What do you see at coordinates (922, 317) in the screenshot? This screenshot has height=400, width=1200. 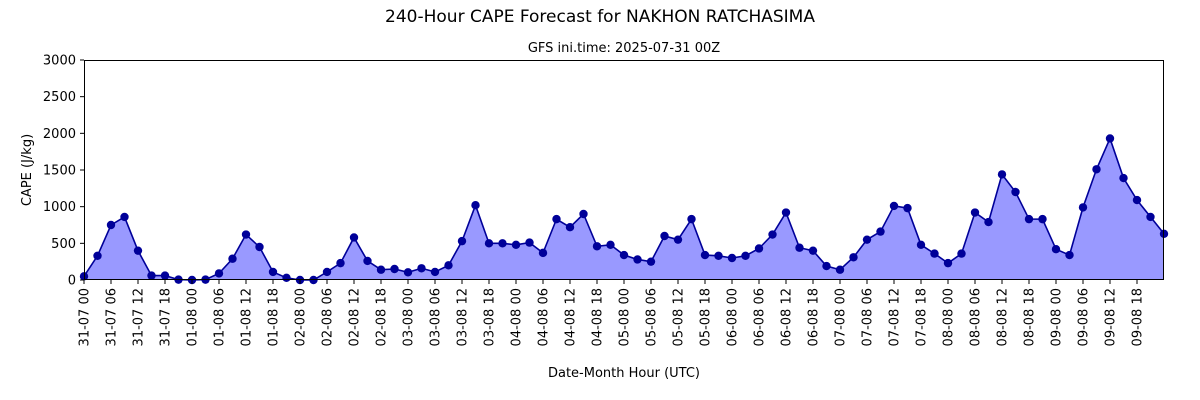 I see `x-tick-label: 07-08 18` at bounding box center [922, 317].